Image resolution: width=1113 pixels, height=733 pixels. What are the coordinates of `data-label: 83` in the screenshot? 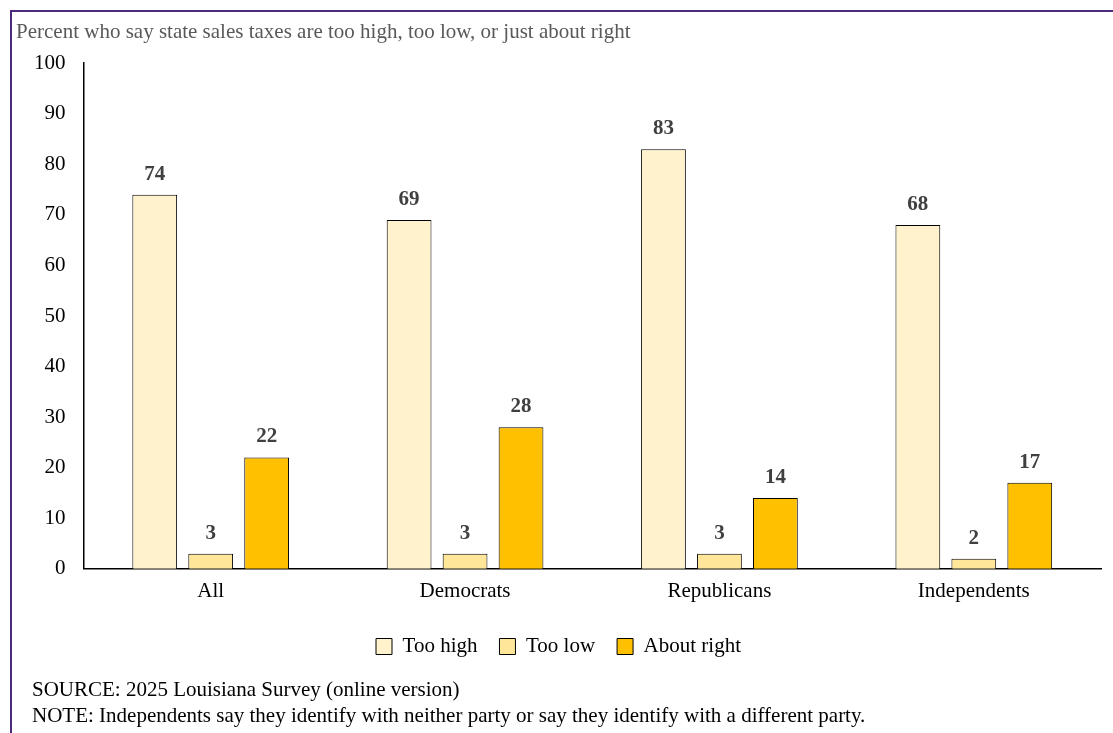 It's located at (663, 127).